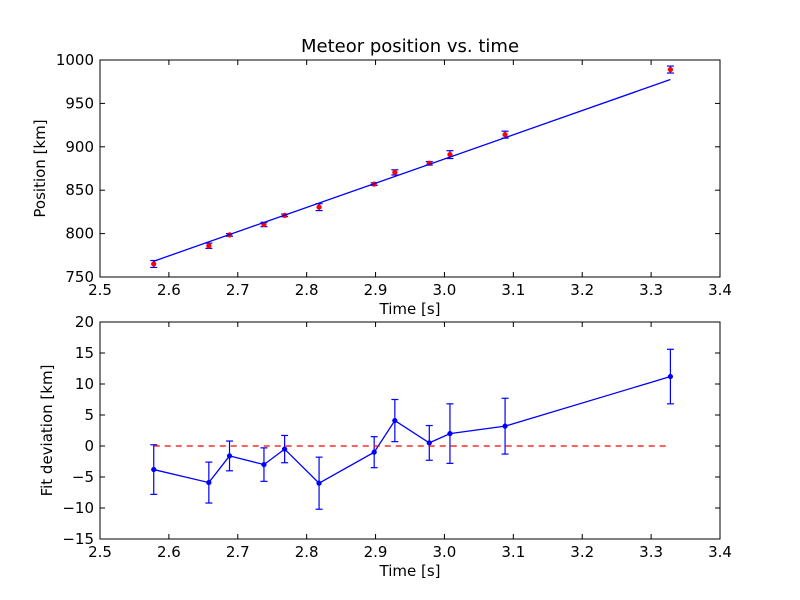 Image resolution: width=800 pixels, height=600 pixels. What do you see at coordinates (89, 446) in the screenshot?
I see `deviation-chart-y-tick-label: 0` at bounding box center [89, 446].